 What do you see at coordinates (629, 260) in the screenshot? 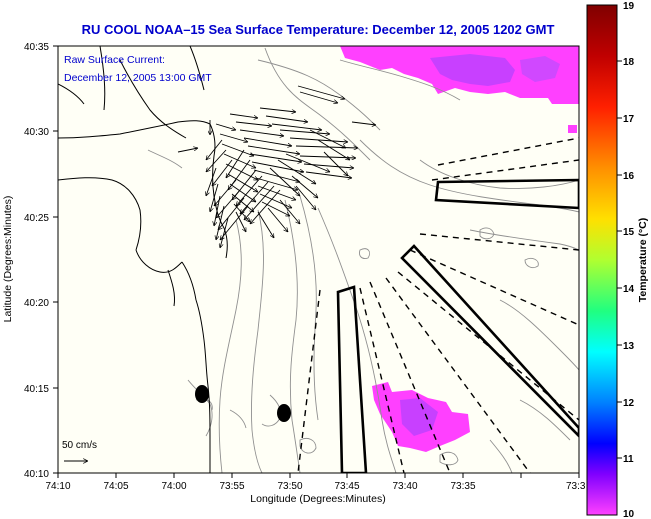
I see `colorbar-tick-labels: 19 18 17 16 15 14 13 12 11 10` at bounding box center [629, 260].